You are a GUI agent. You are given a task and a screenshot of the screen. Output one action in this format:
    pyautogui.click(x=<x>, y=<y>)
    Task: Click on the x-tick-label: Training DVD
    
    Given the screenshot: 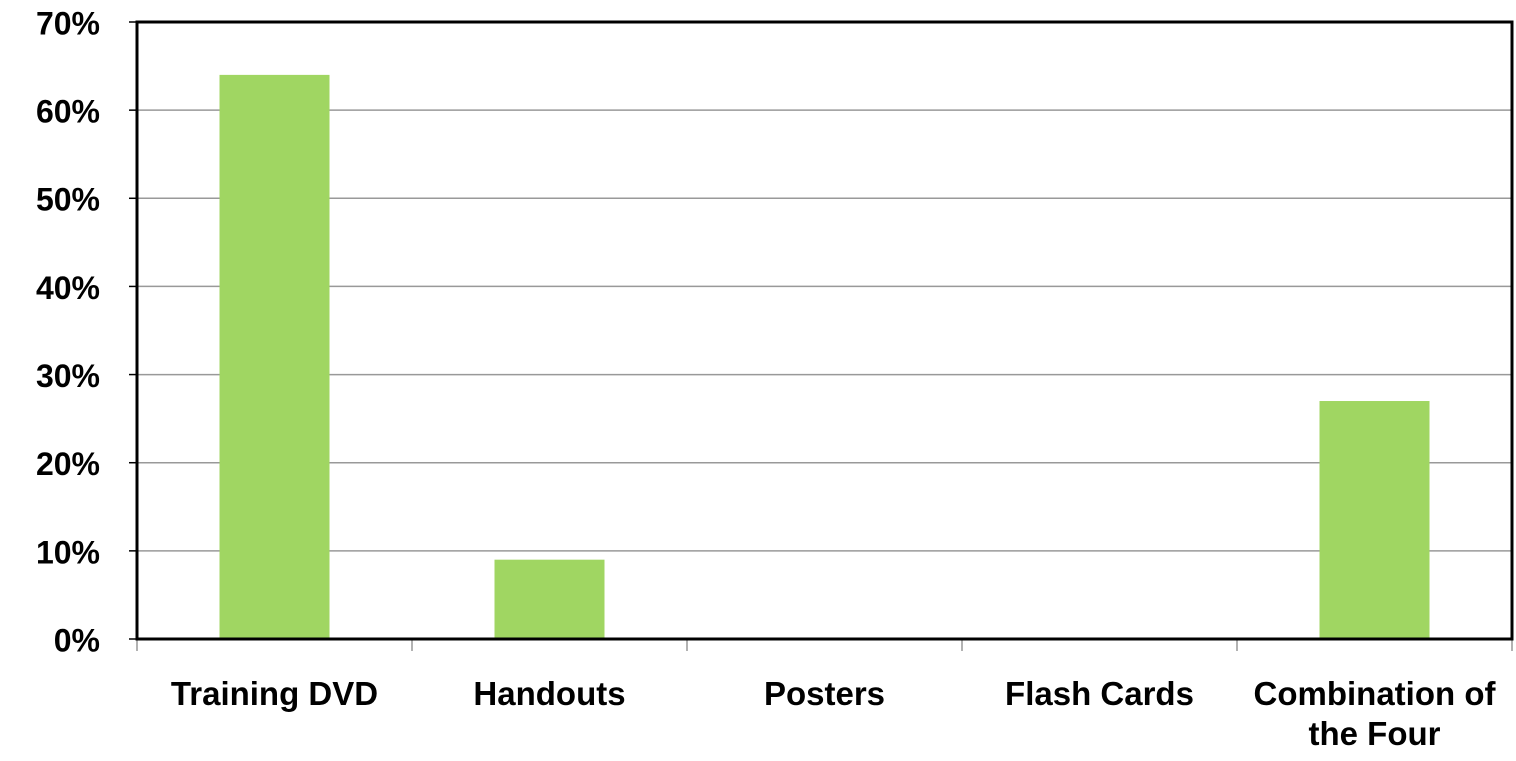 What is the action you would take?
    pyautogui.click(x=274, y=693)
    